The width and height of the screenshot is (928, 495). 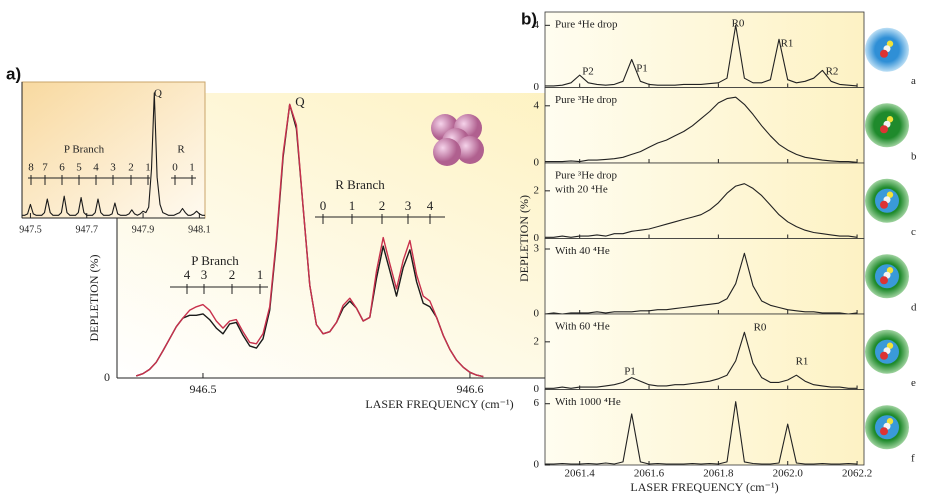 What do you see at coordinates (79, 168) in the screenshot?
I see `annotation: 5` at bounding box center [79, 168].